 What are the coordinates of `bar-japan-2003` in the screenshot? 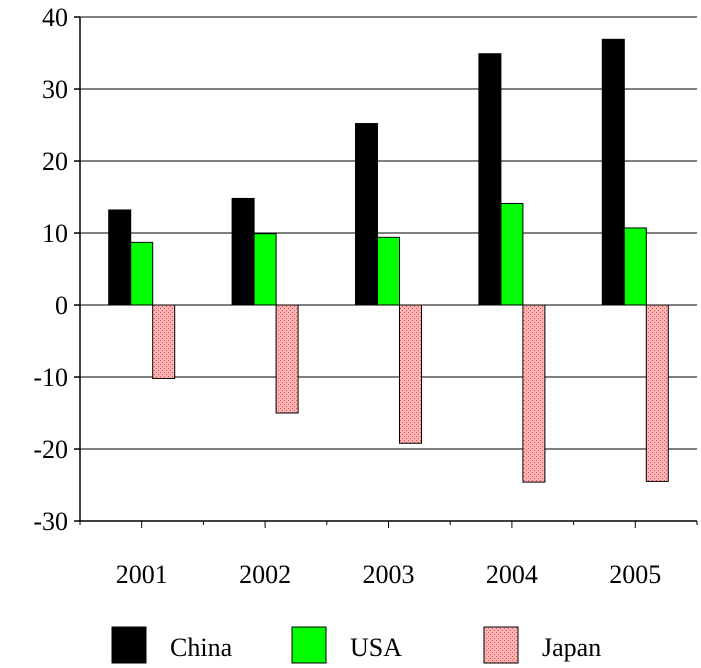 It's located at (410, 374).